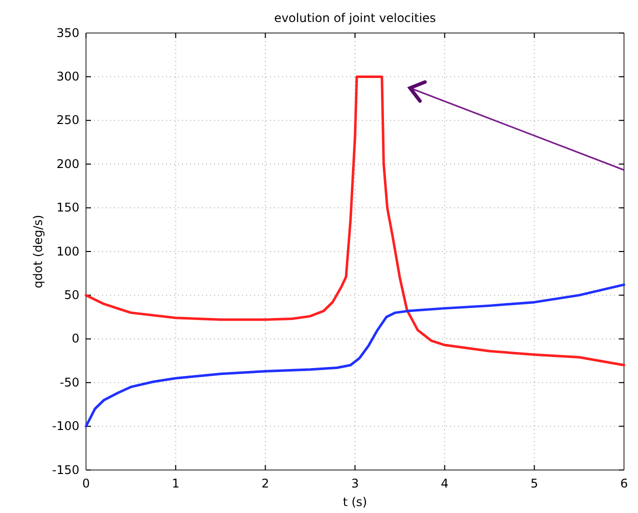 The image size is (638, 513). I want to click on x-tick-label: 0, so click(86, 483).